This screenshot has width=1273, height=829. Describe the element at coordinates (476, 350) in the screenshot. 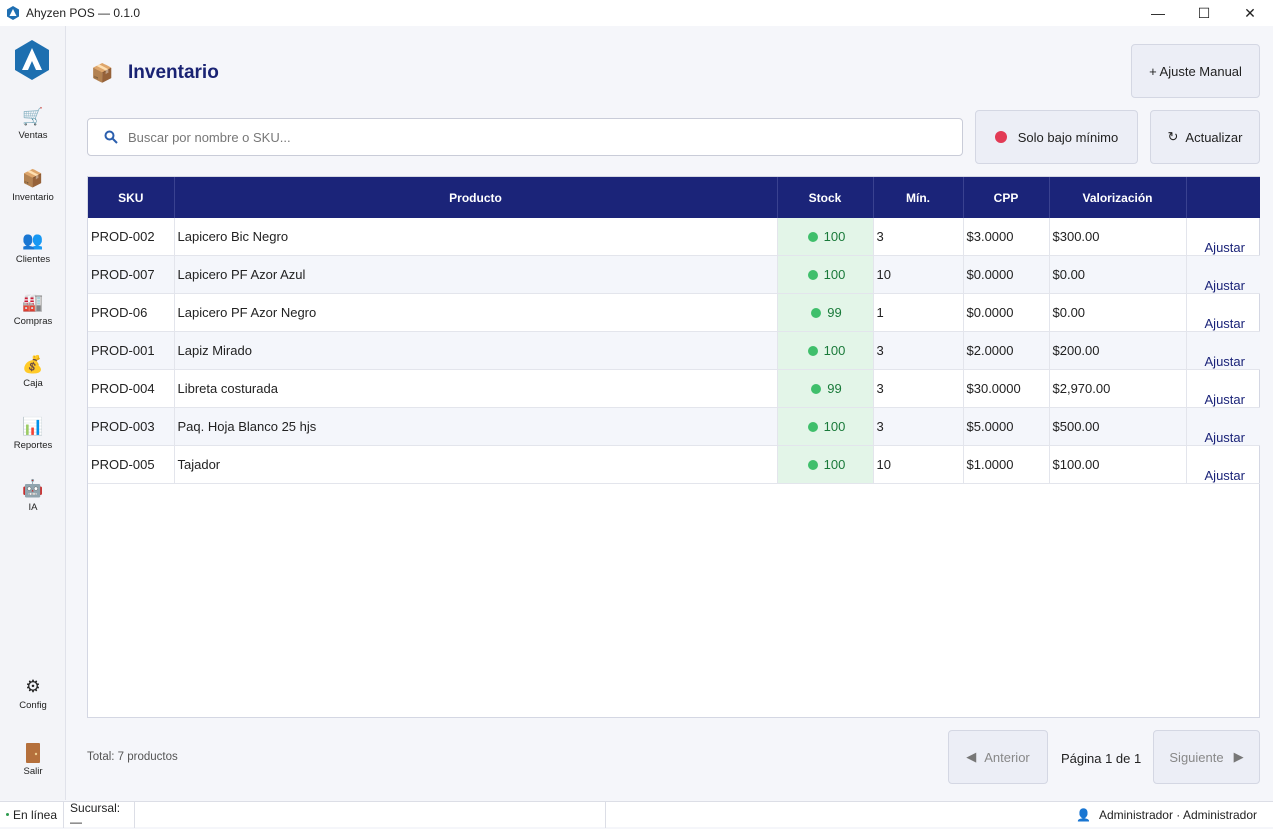

I see `cell-product: Lapiz Mirado` at that location.